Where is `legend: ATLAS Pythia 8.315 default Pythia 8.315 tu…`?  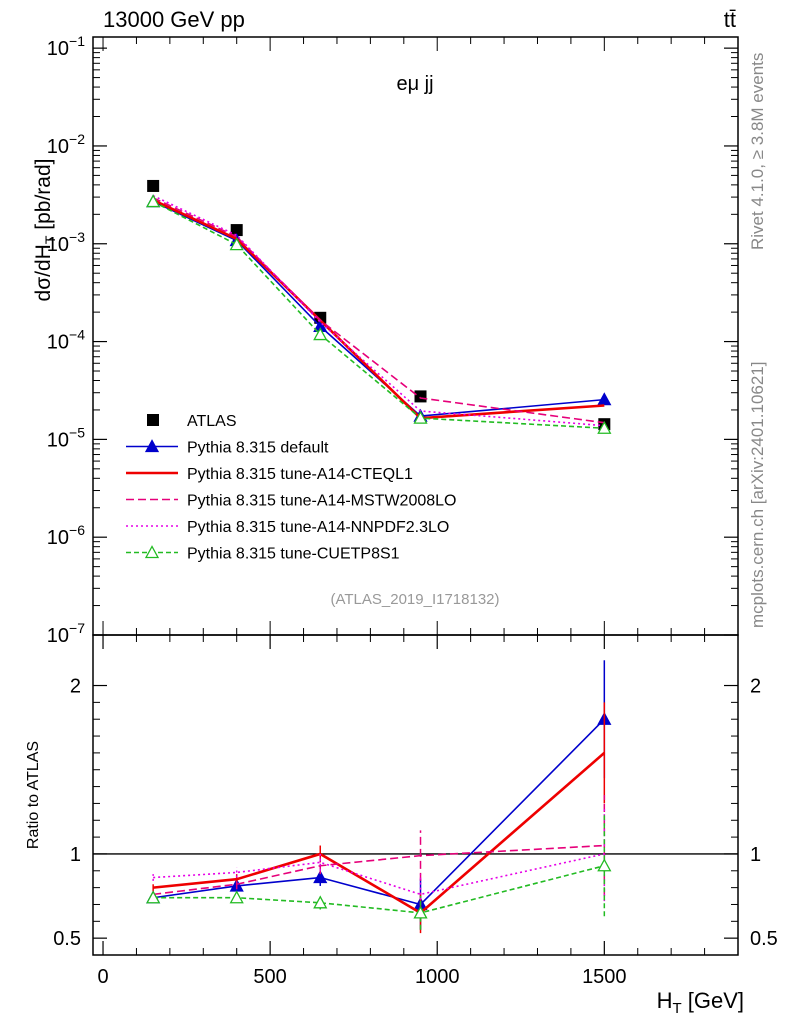
legend: ATLAS Pythia 8.315 default Pythia 8.315 tu… is located at coordinates (291, 488).